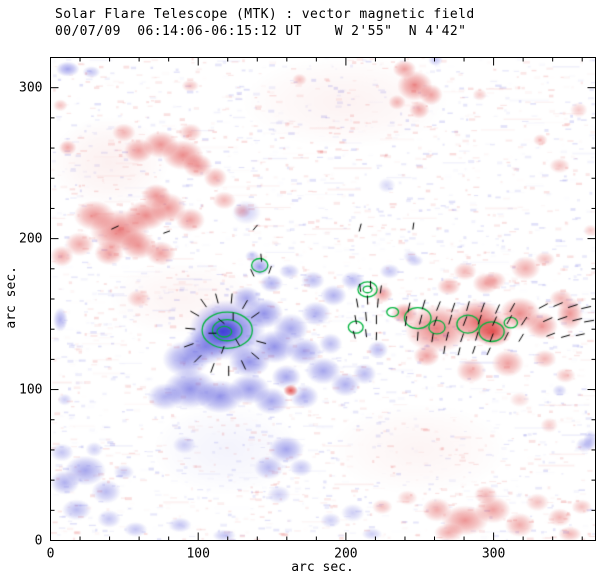 The height and width of the screenshot is (585, 612). Describe the element at coordinates (30, 390) in the screenshot. I see `y-tick-label: 100` at that location.